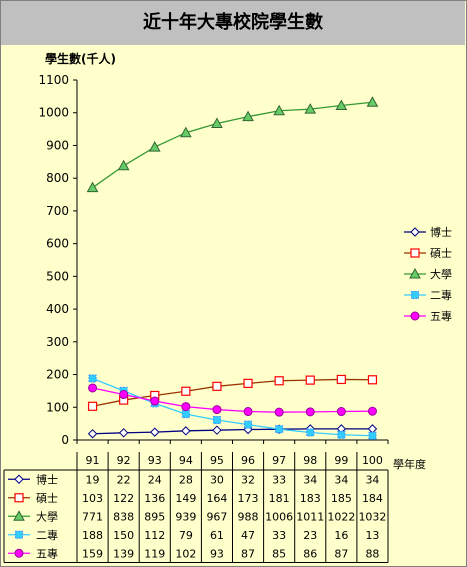 The image size is (467, 567). Describe the element at coordinates (93, 479) in the screenshot. I see `table-cell-0-0: 19` at that location.